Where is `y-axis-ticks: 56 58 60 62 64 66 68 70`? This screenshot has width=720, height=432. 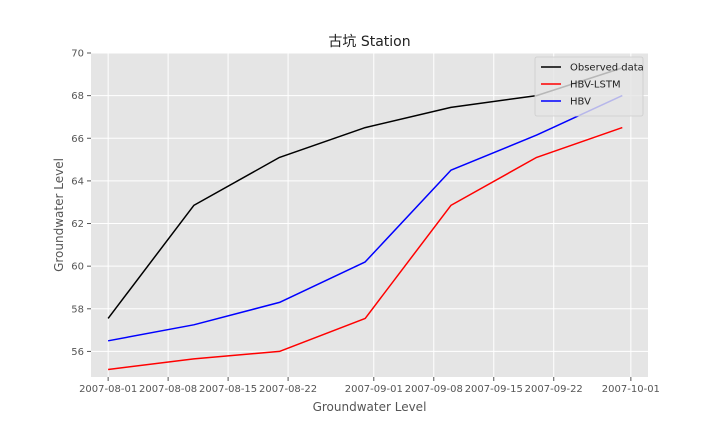 y-axis-ticks: 56 58 60 62 64 66 68 70 is located at coordinates (81, 203).